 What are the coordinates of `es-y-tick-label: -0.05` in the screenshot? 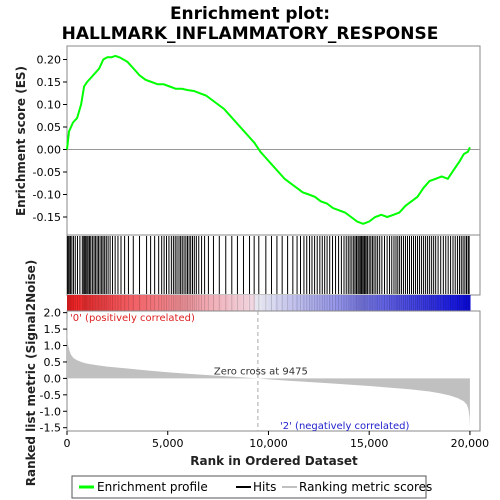 It's located at (47, 172).